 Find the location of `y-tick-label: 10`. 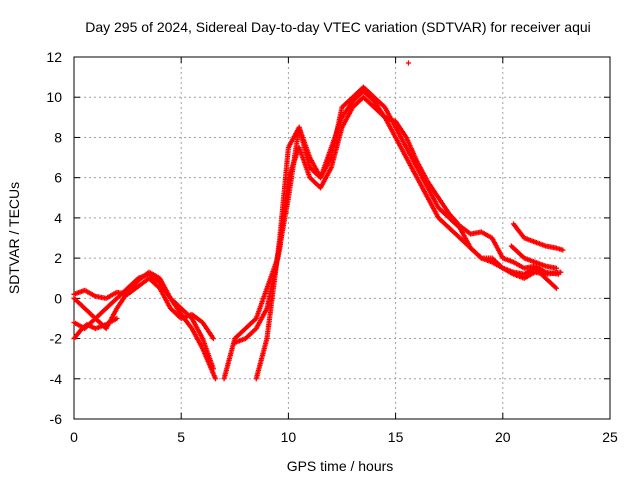

y-tick-label: 10 is located at coordinates (54, 97).